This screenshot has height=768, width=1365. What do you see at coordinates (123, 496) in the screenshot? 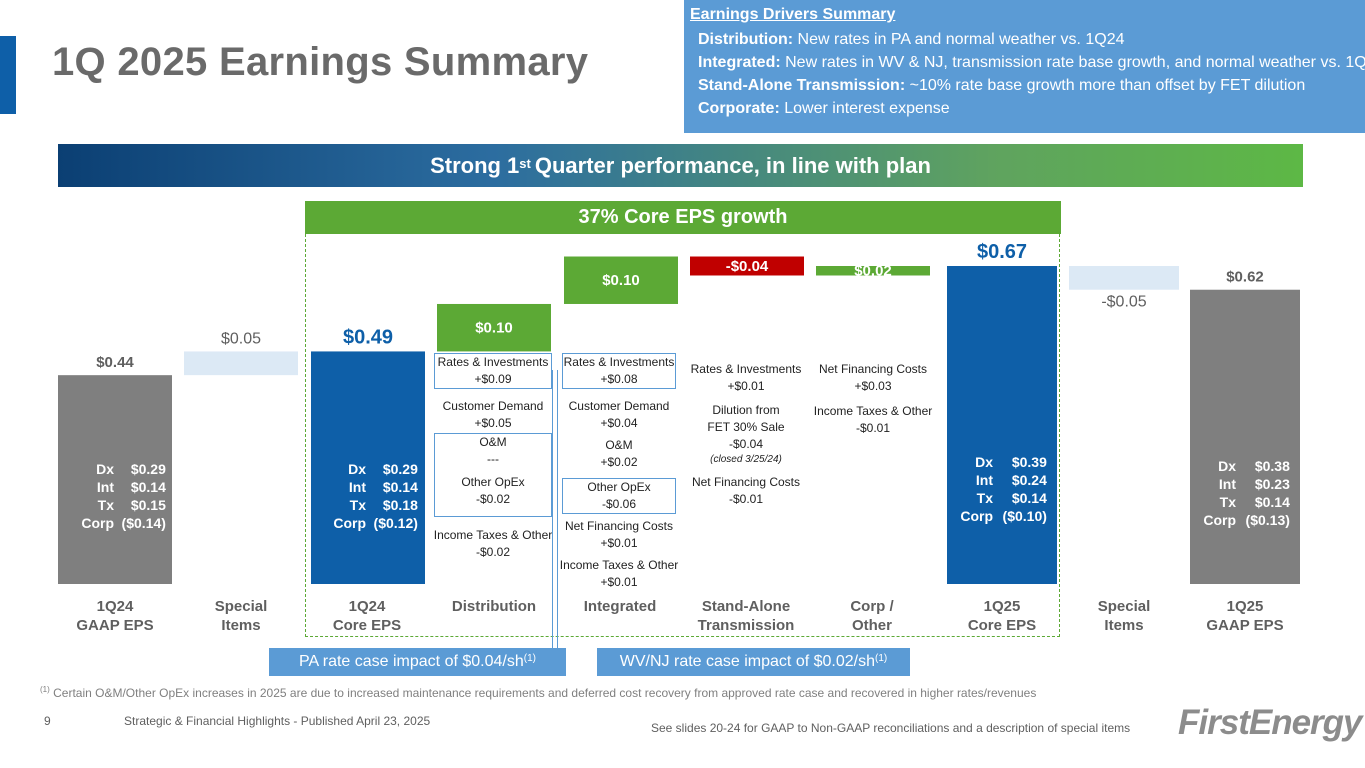
I see `segments-1q24-gaap: Dx $0.29 Int $0.14 Tx $0.15 Corp ($0.14)` at bounding box center [123, 496].